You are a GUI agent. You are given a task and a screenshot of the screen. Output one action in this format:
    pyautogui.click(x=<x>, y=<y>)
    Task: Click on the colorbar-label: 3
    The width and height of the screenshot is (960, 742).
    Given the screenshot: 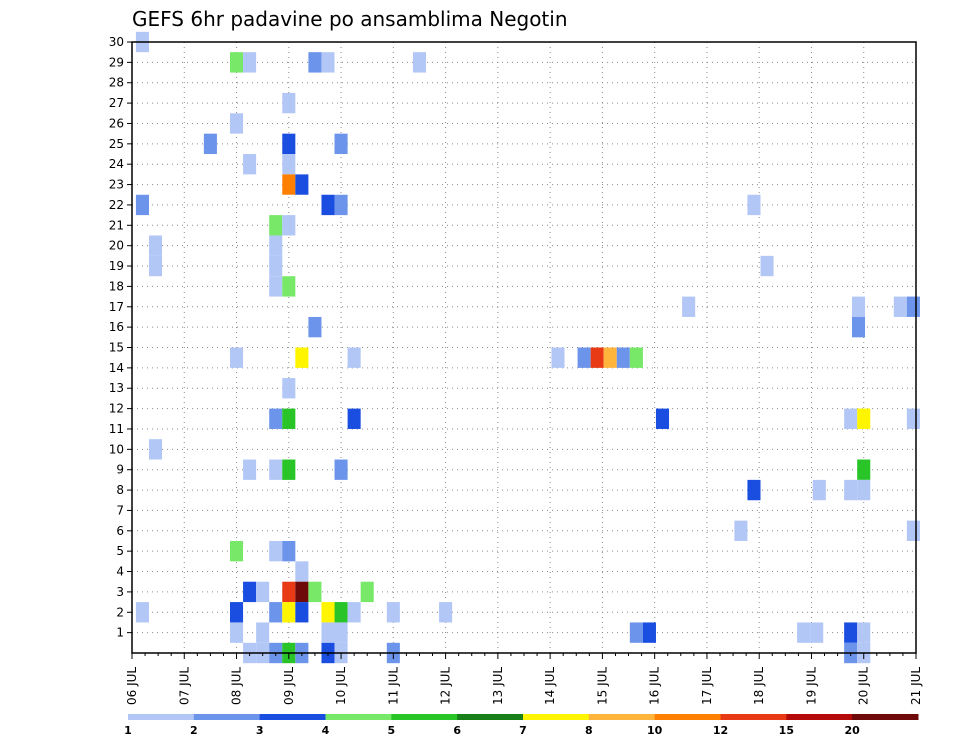 What is the action you would take?
    pyautogui.click(x=260, y=730)
    